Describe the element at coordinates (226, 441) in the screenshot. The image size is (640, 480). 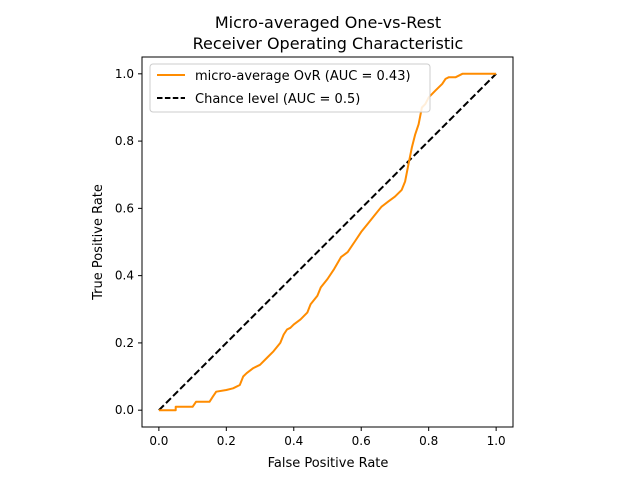
I see `x-tick-label: 0.2` at that location.